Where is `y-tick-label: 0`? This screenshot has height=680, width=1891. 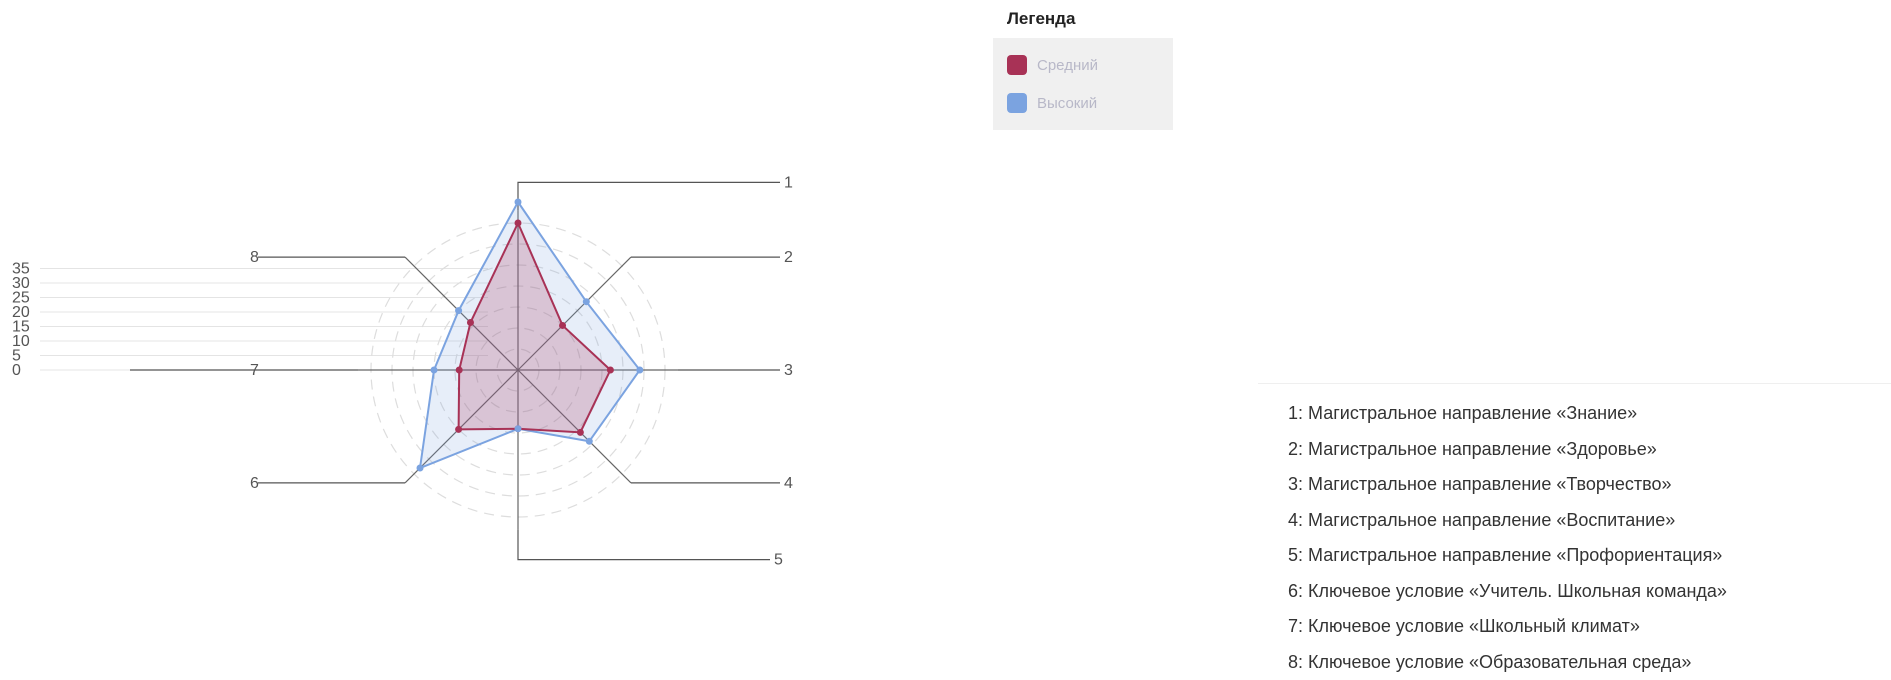
y-tick-label: 0 is located at coordinates (16, 370).